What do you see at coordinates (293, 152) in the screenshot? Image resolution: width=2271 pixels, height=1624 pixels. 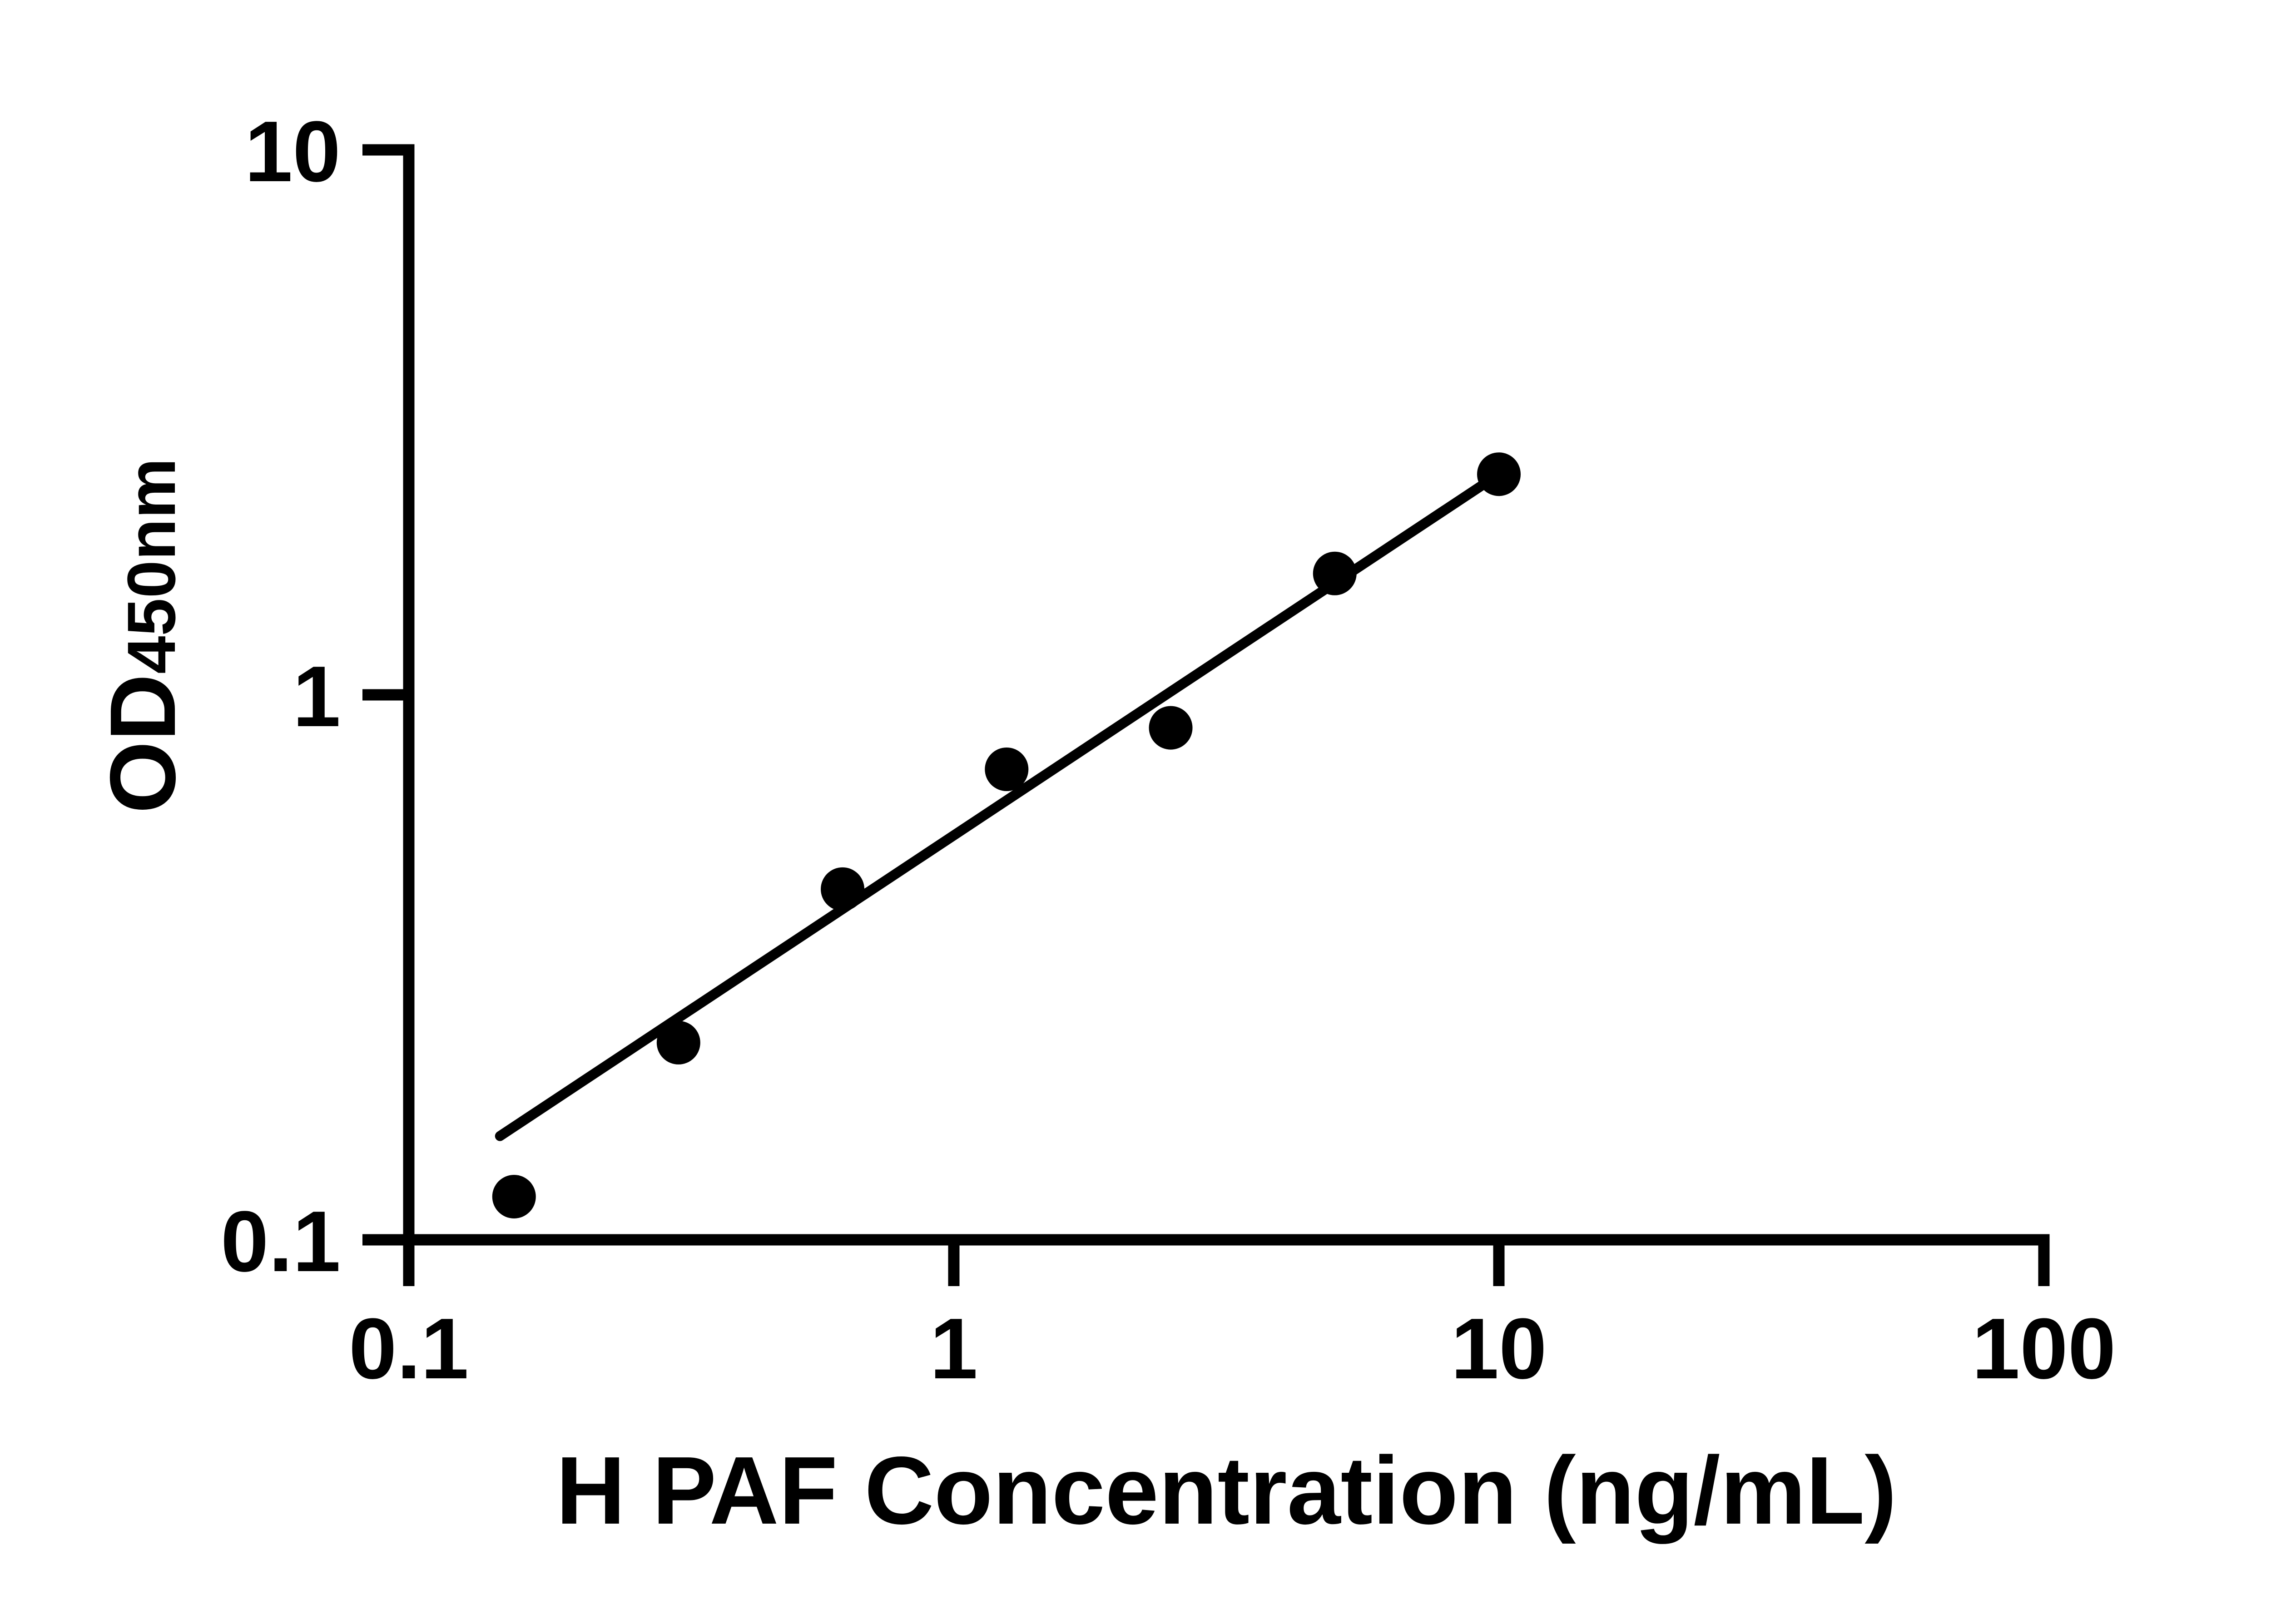 I see `y-tick-label: 10` at bounding box center [293, 152].